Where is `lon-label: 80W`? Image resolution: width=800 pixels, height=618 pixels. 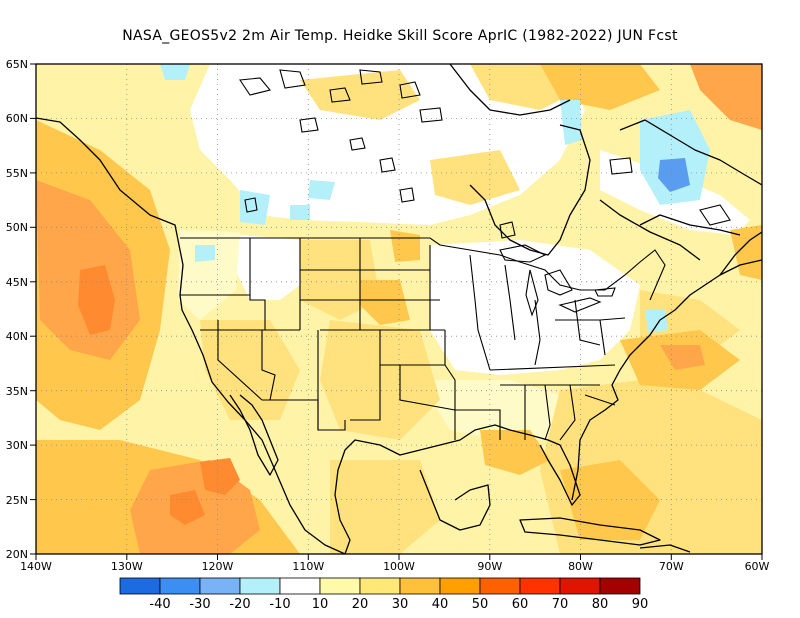
lon-label: 80W is located at coordinates (580, 566).